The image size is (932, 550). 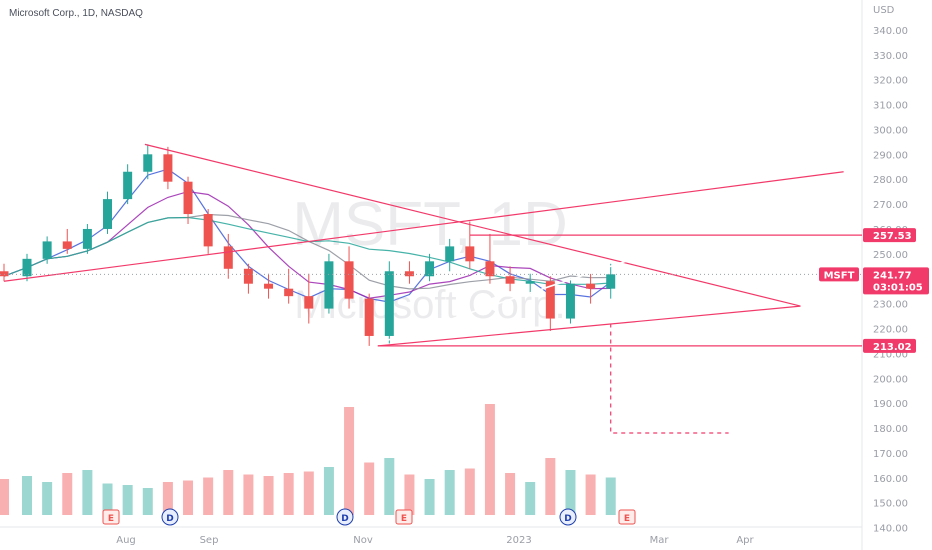 I want to click on upper-level-tag-text: 257.53, so click(x=892, y=236).